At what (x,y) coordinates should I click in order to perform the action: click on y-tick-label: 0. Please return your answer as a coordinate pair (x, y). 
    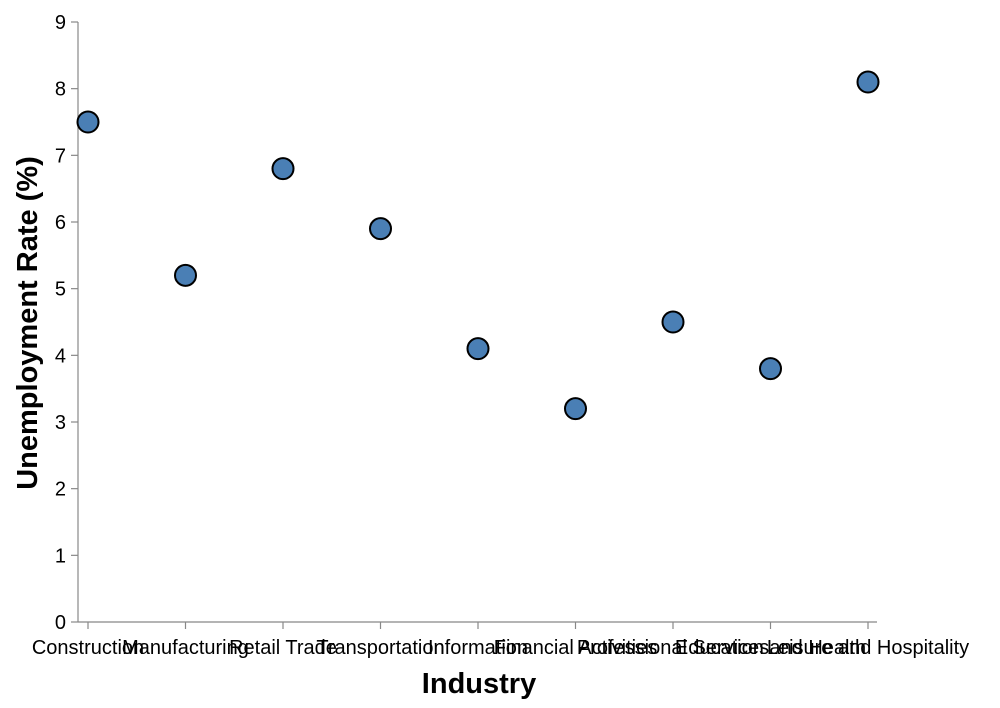
    Looking at the image, I should click on (60, 623).